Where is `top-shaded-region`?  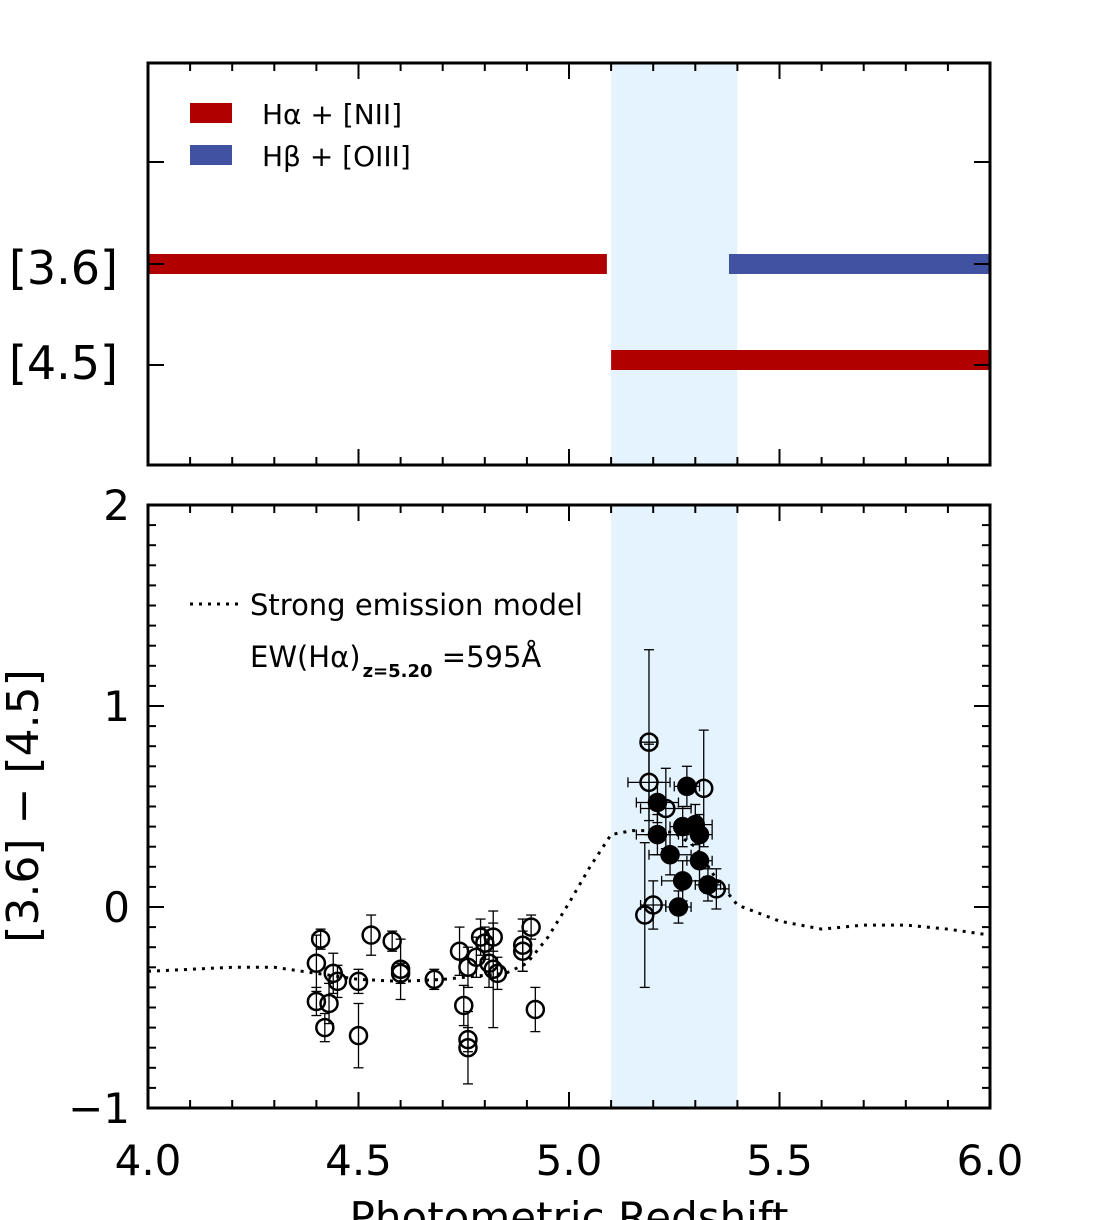 top-shaded-region is located at coordinates (674, 264).